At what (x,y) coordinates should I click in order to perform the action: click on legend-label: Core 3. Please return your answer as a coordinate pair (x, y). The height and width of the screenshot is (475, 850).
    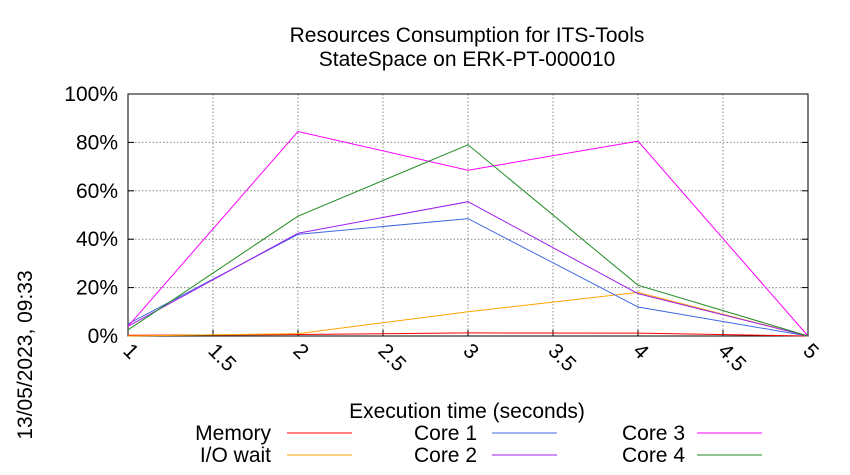
    Looking at the image, I should click on (653, 433).